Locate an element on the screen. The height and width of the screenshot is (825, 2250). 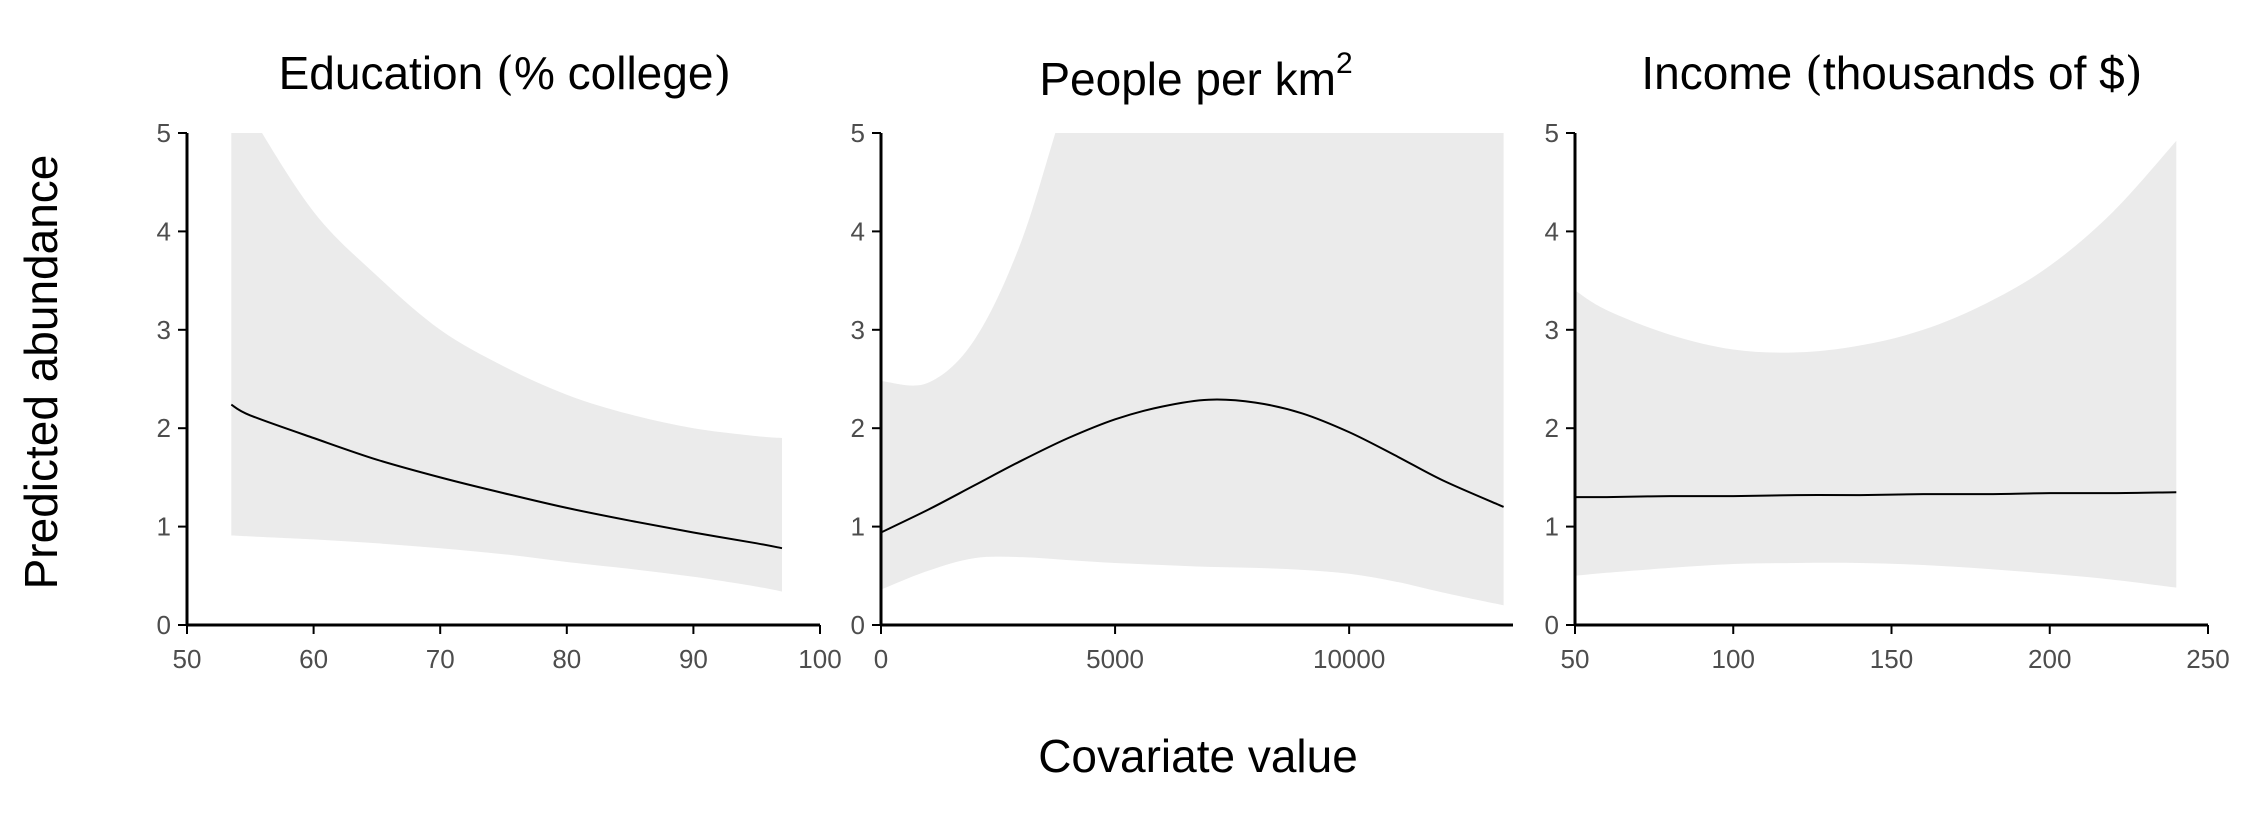
x-tick-label: 80 is located at coordinates (566, 659).